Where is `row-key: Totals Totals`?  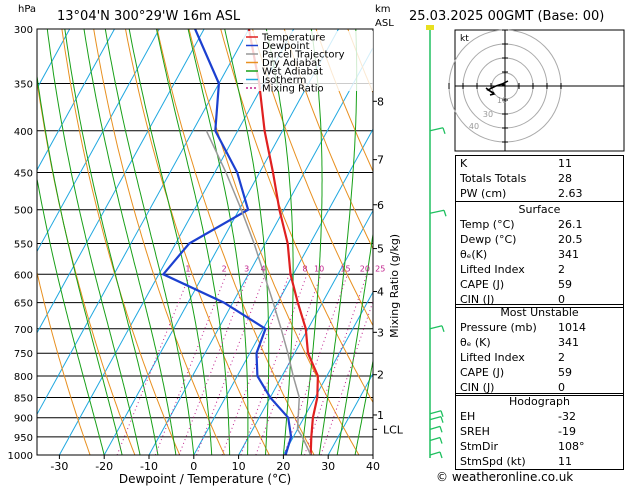
row-key: Totals Totals is located at coordinates (493, 178).